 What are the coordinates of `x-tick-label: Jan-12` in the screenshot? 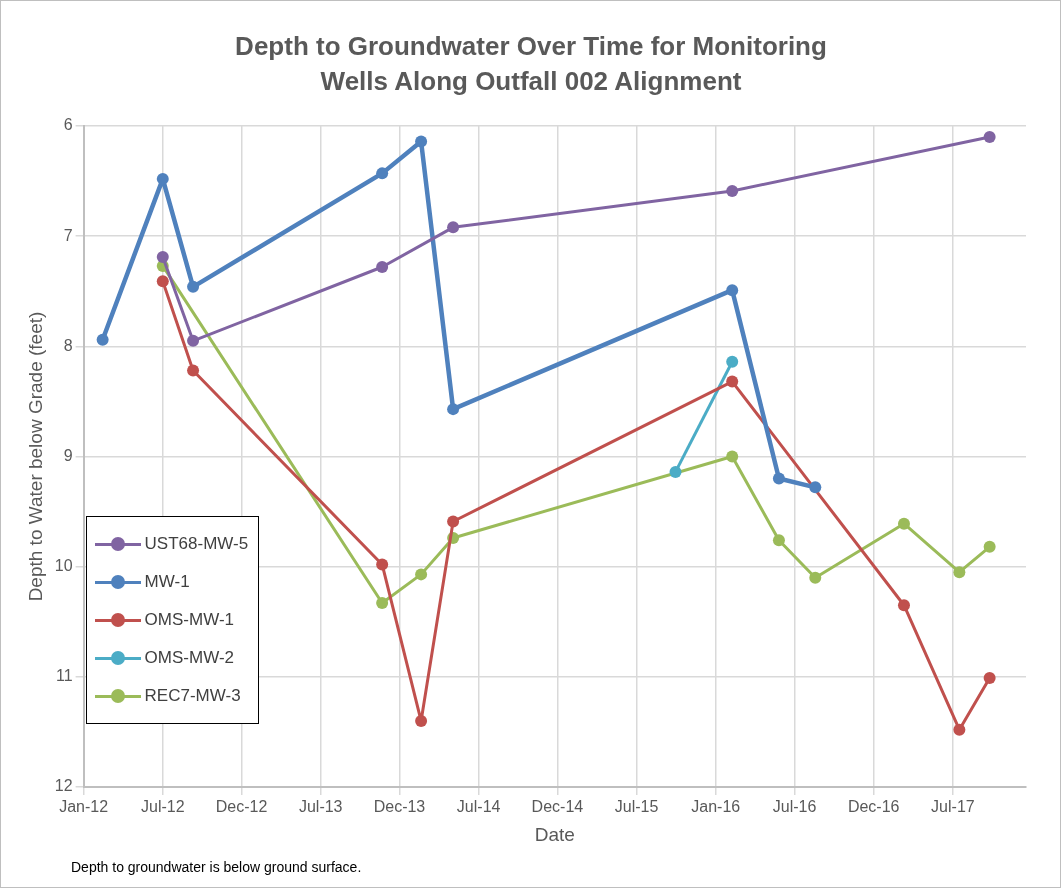 It's located at (84, 807).